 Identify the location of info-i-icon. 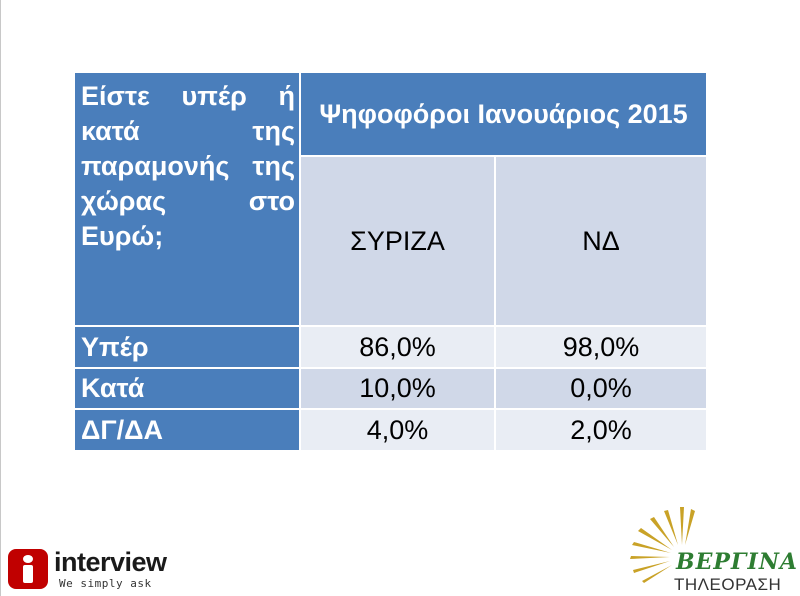
(28, 569).